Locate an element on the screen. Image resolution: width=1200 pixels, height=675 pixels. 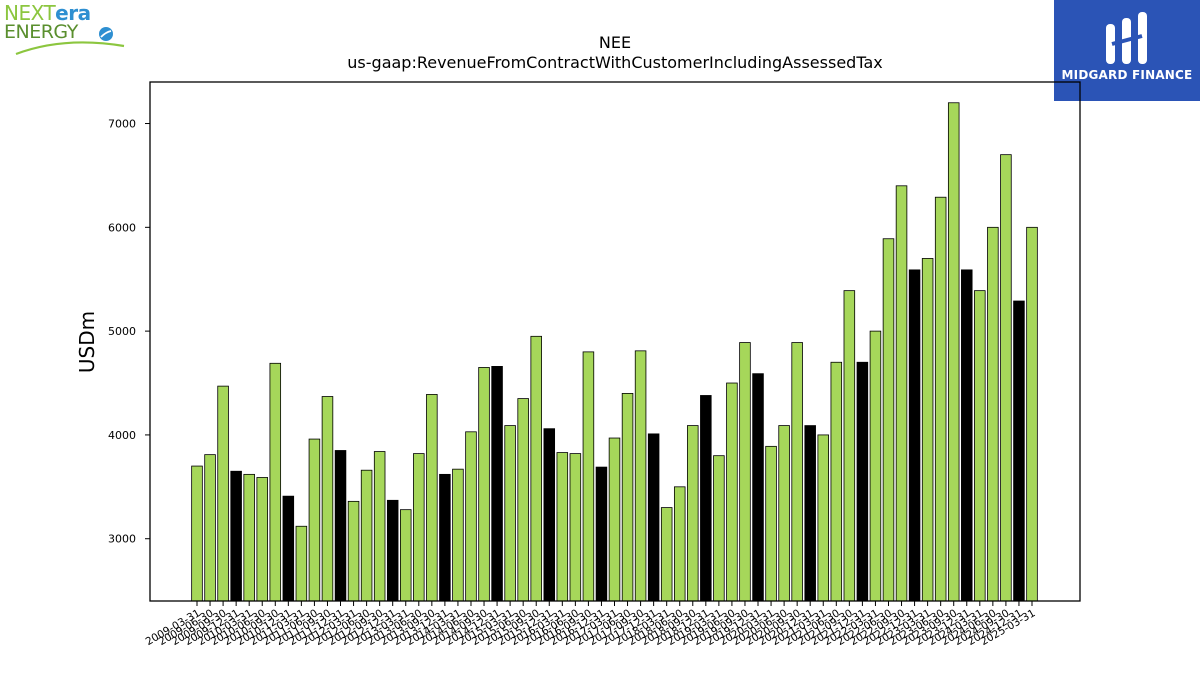
nextera-energy-logo: NEXTera ENERGY is located at coordinates (69, 31).